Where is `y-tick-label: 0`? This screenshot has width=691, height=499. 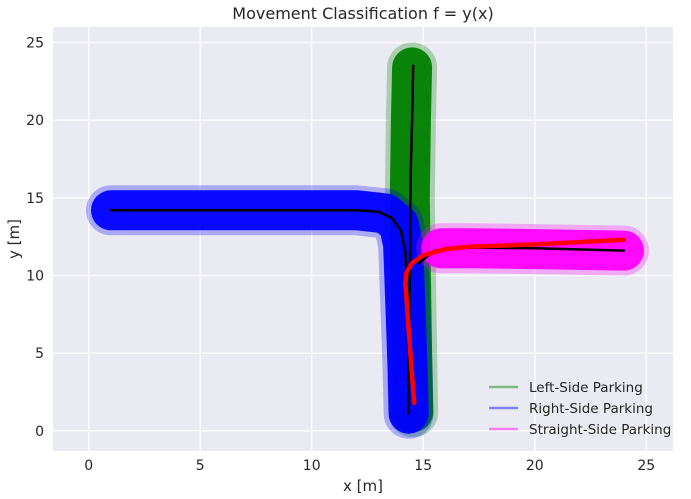
y-tick-label: 0 is located at coordinates (39, 432).